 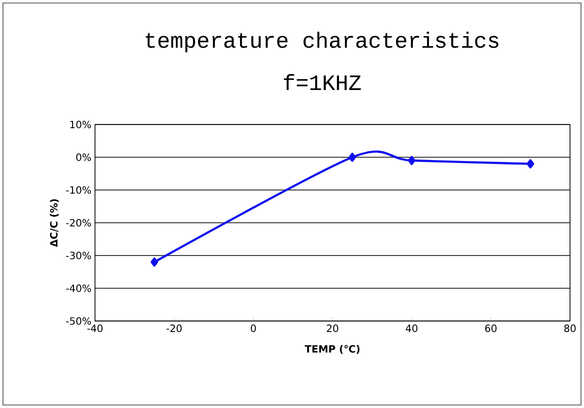 What do you see at coordinates (80, 124) in the screenshot?
I see `y-tick-label: 10%` at bounding box center [80, 124].